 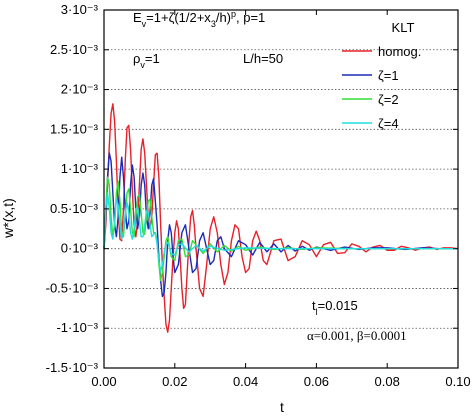 I want to click on ratio-annotation: L/h=50, so click(x=263, y=58).